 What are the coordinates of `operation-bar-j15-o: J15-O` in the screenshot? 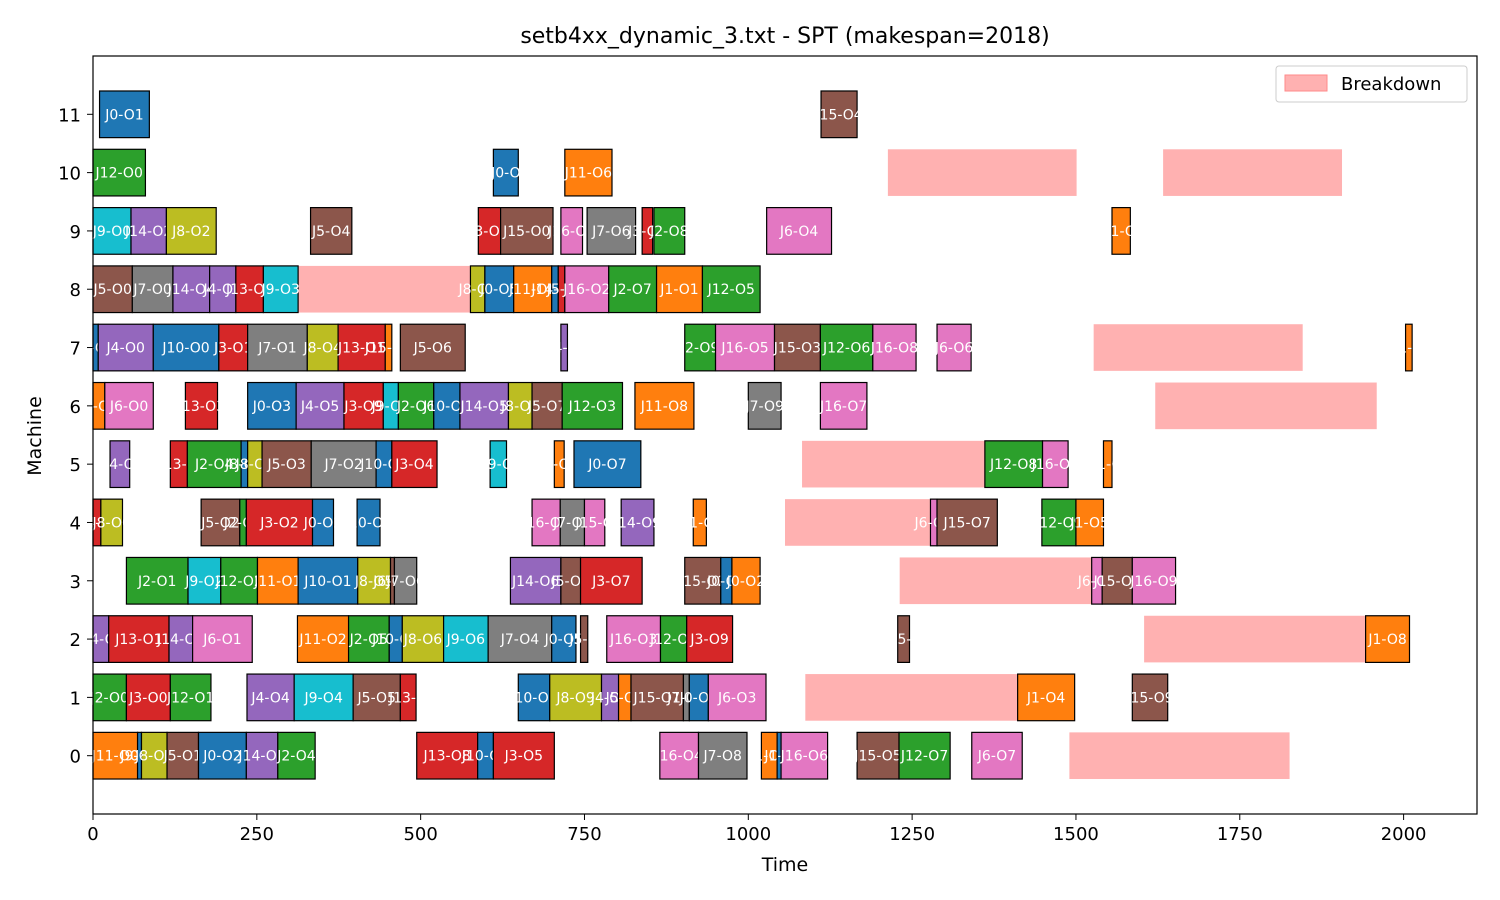 It's located at (903, 639).